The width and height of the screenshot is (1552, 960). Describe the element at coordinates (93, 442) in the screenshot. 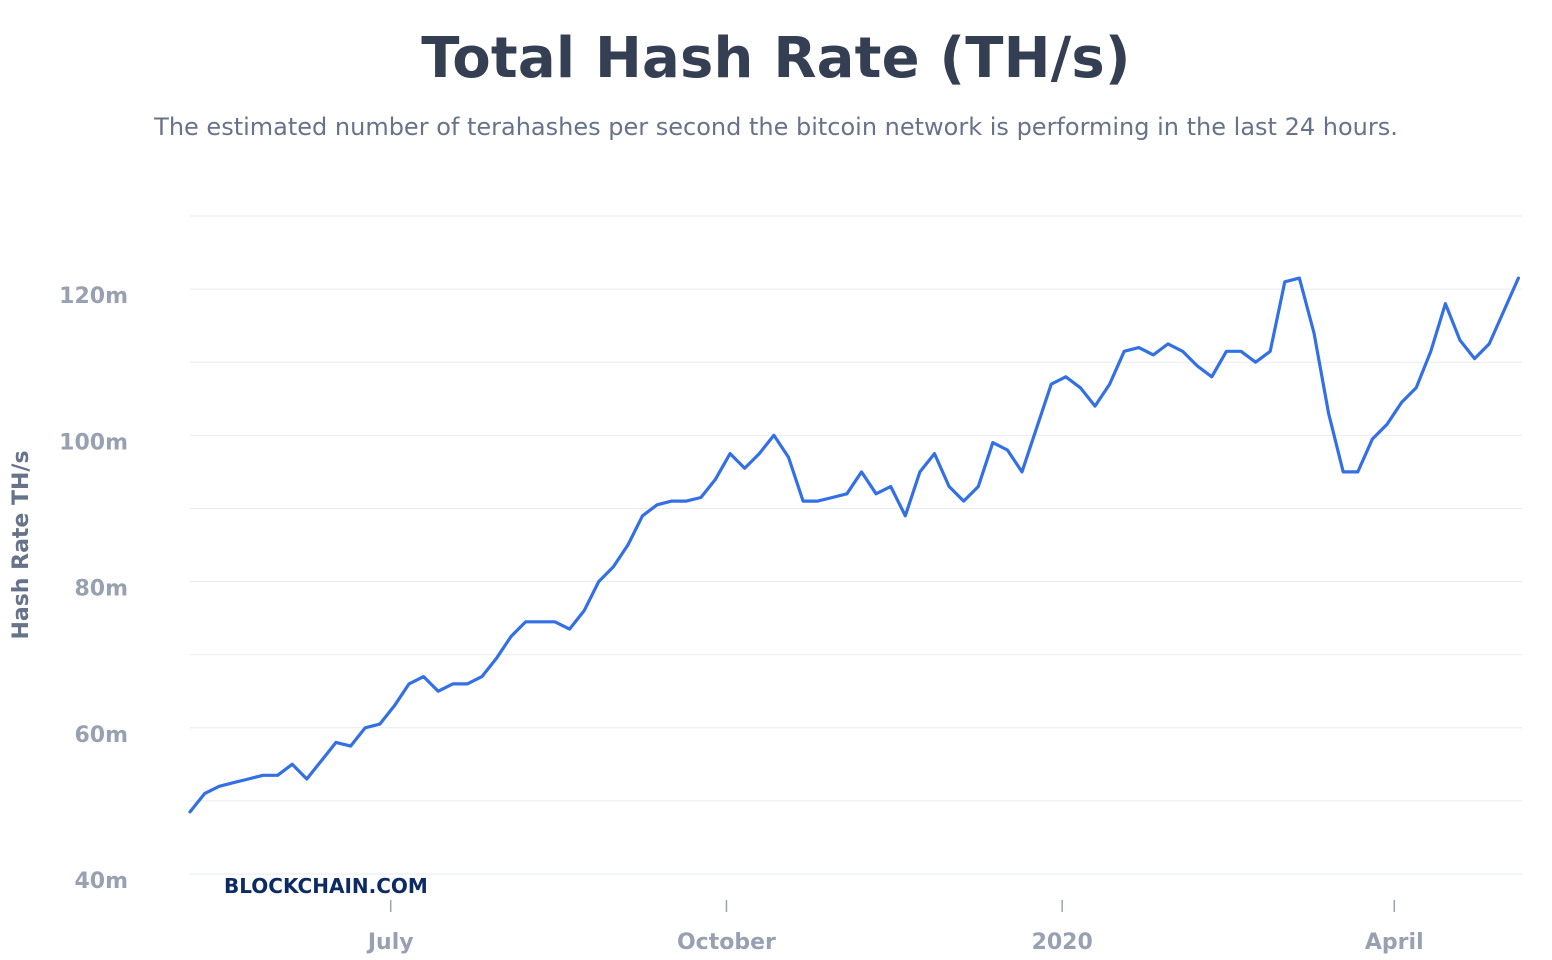

I see `y-tick-label: 100m` at that location.